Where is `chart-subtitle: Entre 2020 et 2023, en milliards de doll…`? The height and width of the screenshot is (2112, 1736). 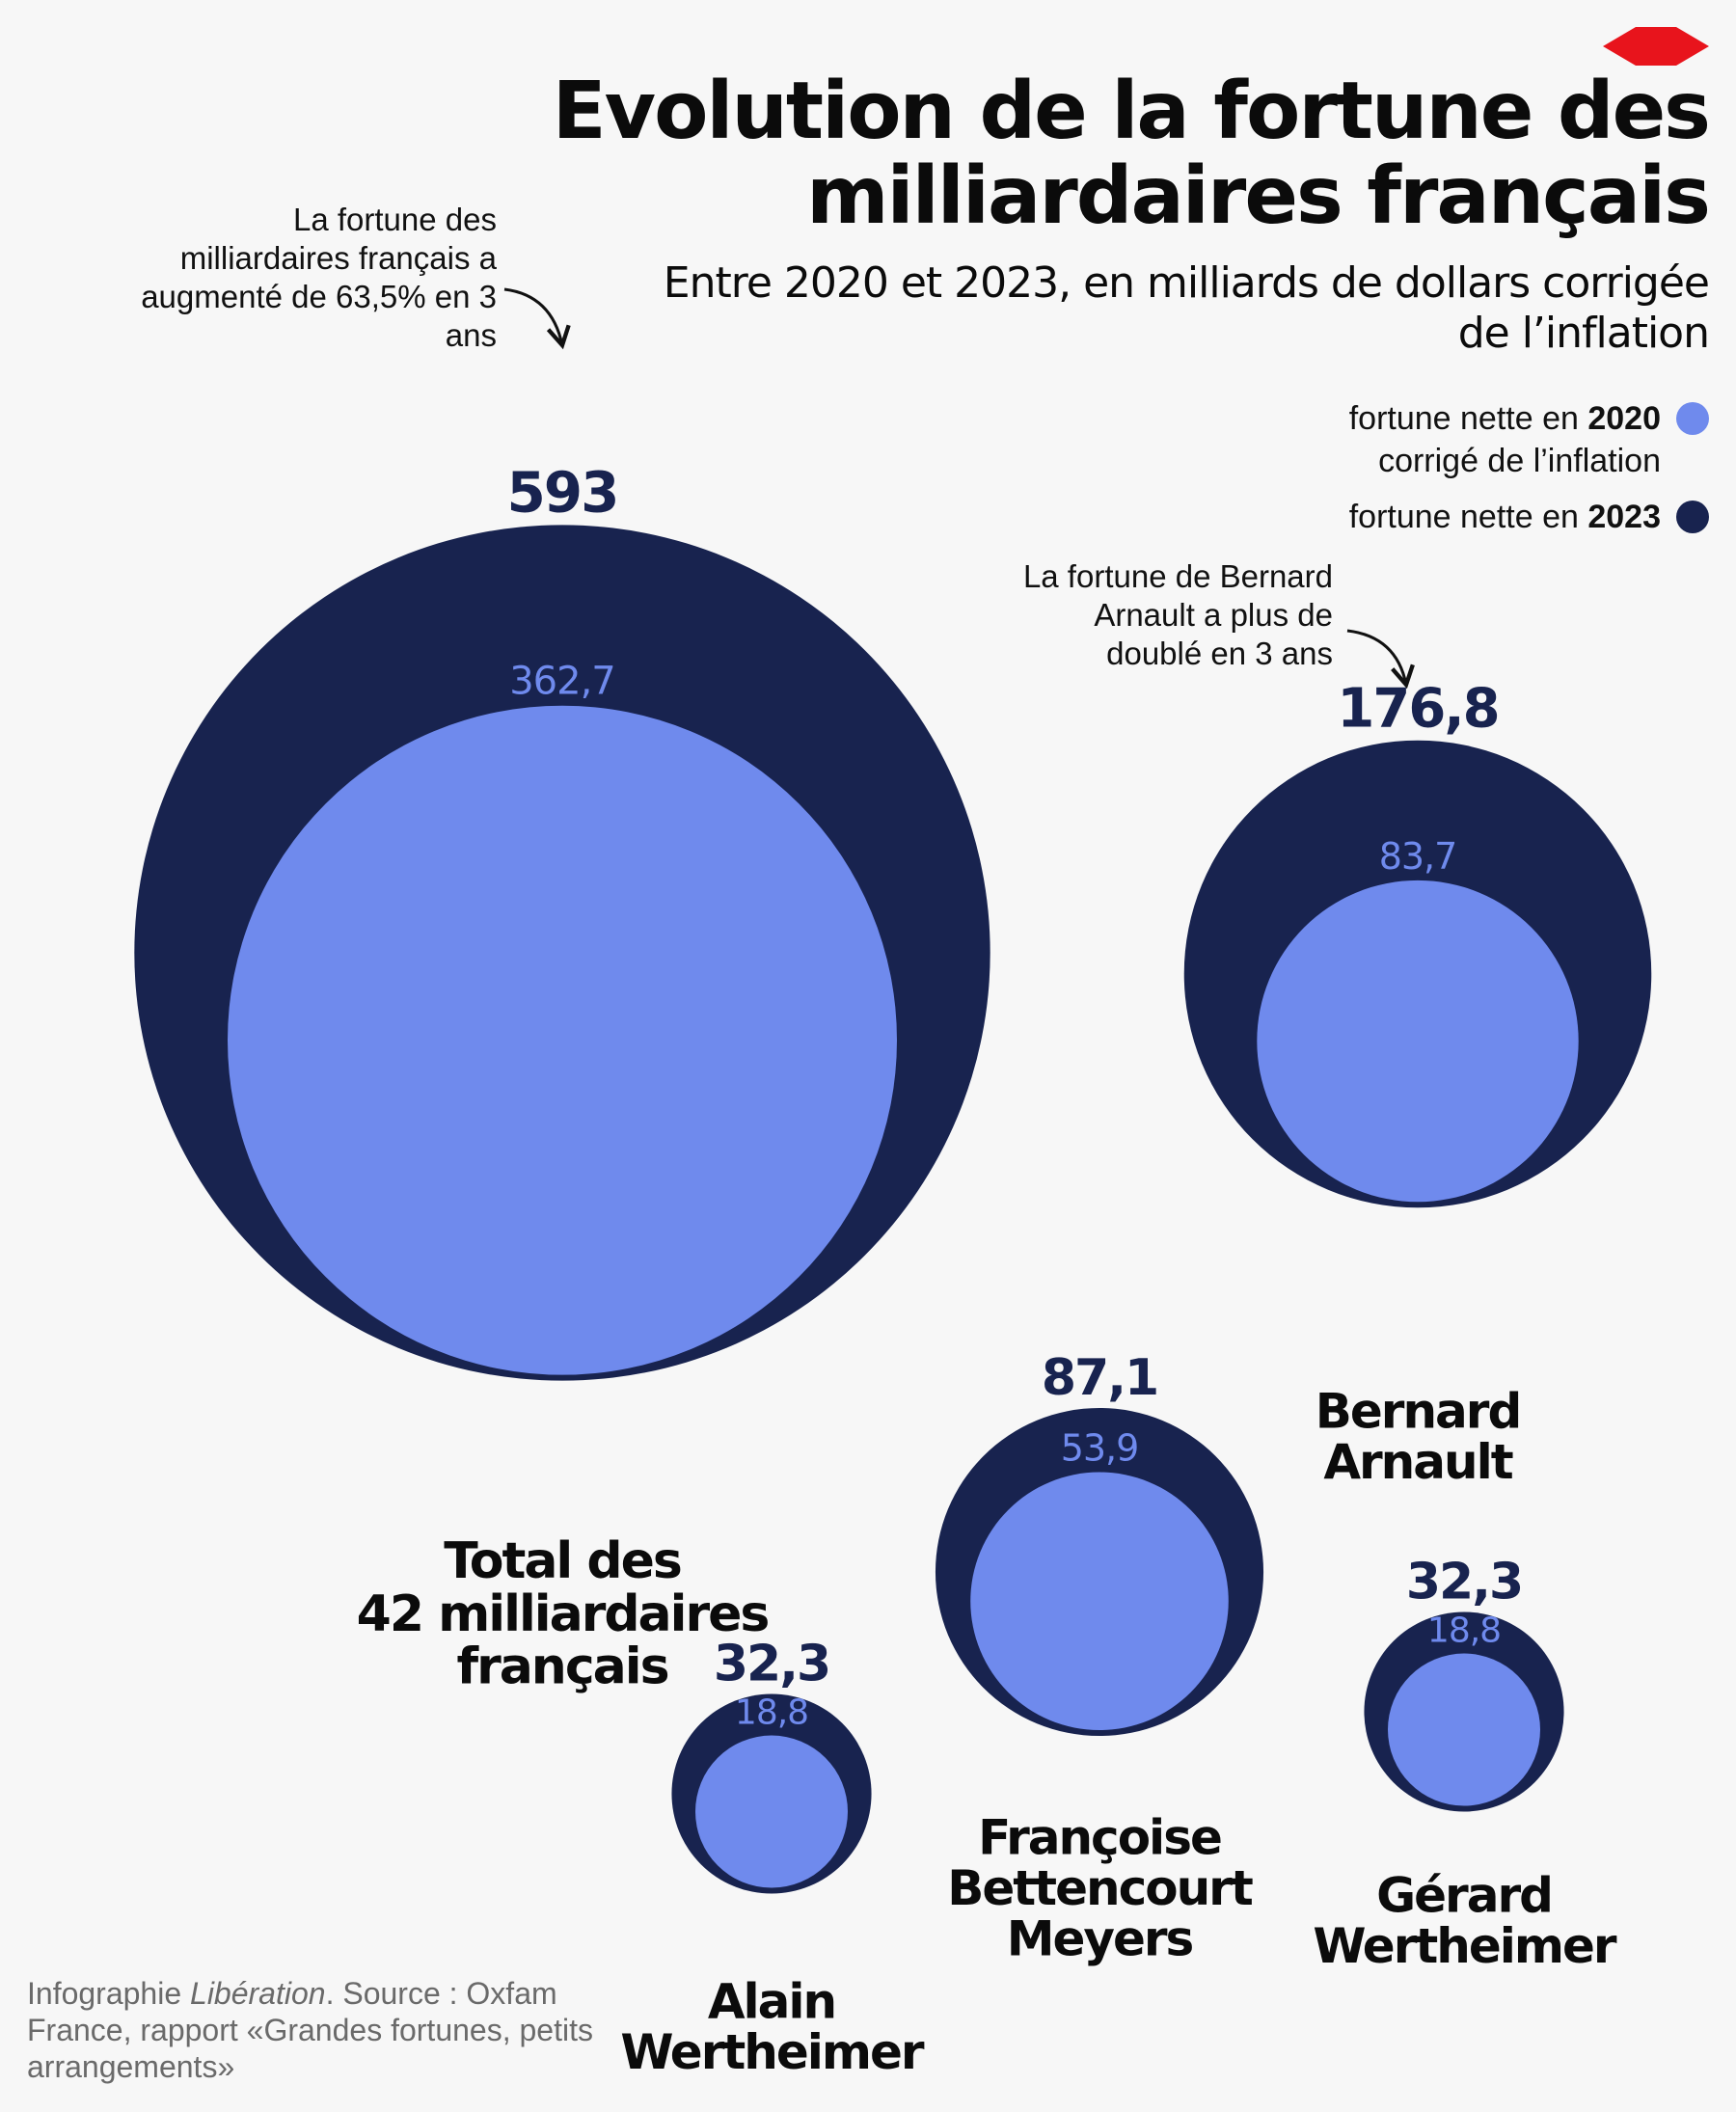 chart-subtitle: Entre 2020 et 2023, en milliards de doll… is located at coordinates (1186, 308).